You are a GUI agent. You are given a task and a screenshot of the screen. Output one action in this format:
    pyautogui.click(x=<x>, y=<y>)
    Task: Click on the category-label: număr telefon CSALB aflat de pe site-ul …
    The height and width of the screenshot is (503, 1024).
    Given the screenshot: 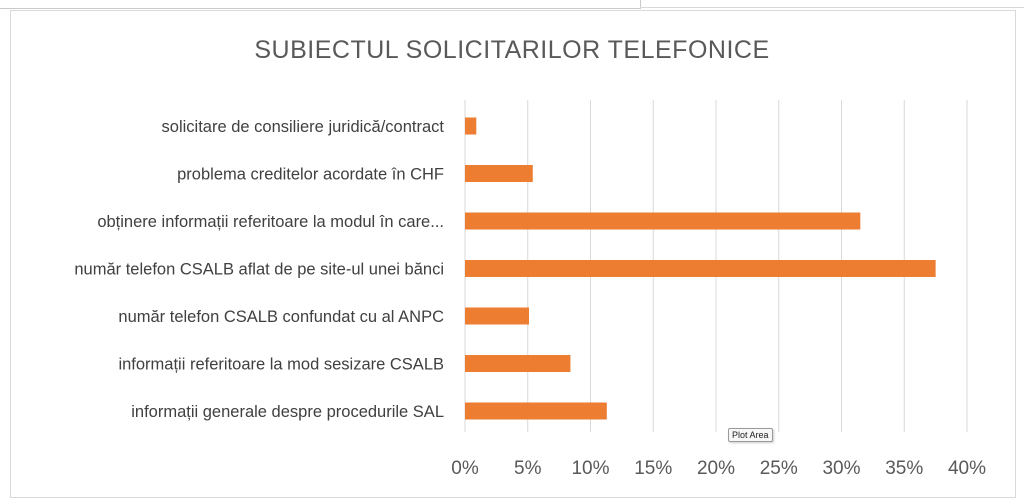 What is the action you would take?
    pyautogui.click(x=259, y=270)
    